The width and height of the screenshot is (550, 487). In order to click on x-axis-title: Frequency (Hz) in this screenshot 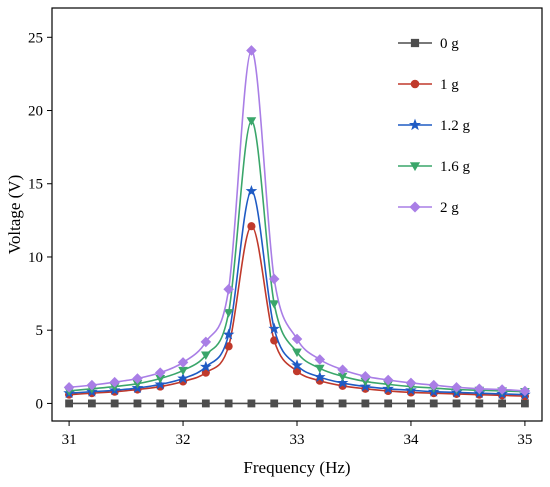, I will do `click(296, 467)`.